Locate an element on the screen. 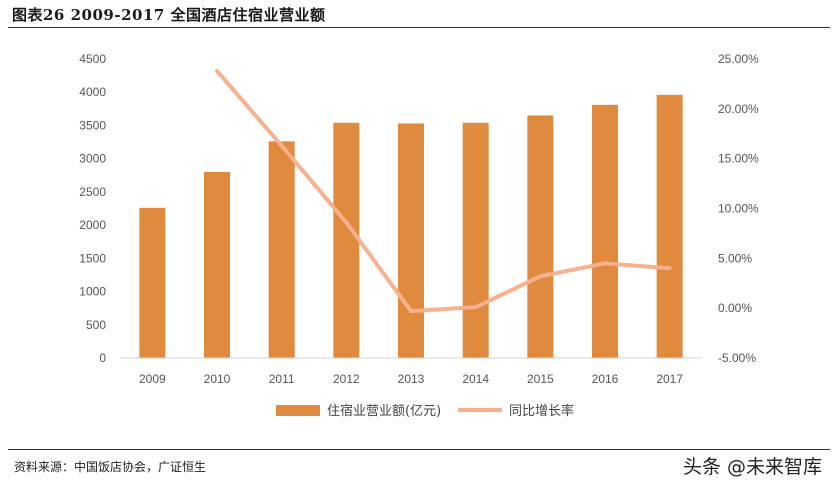 The image size is (836, 487). right-tick-label: 0.00% is located at coordinates (735, 308).